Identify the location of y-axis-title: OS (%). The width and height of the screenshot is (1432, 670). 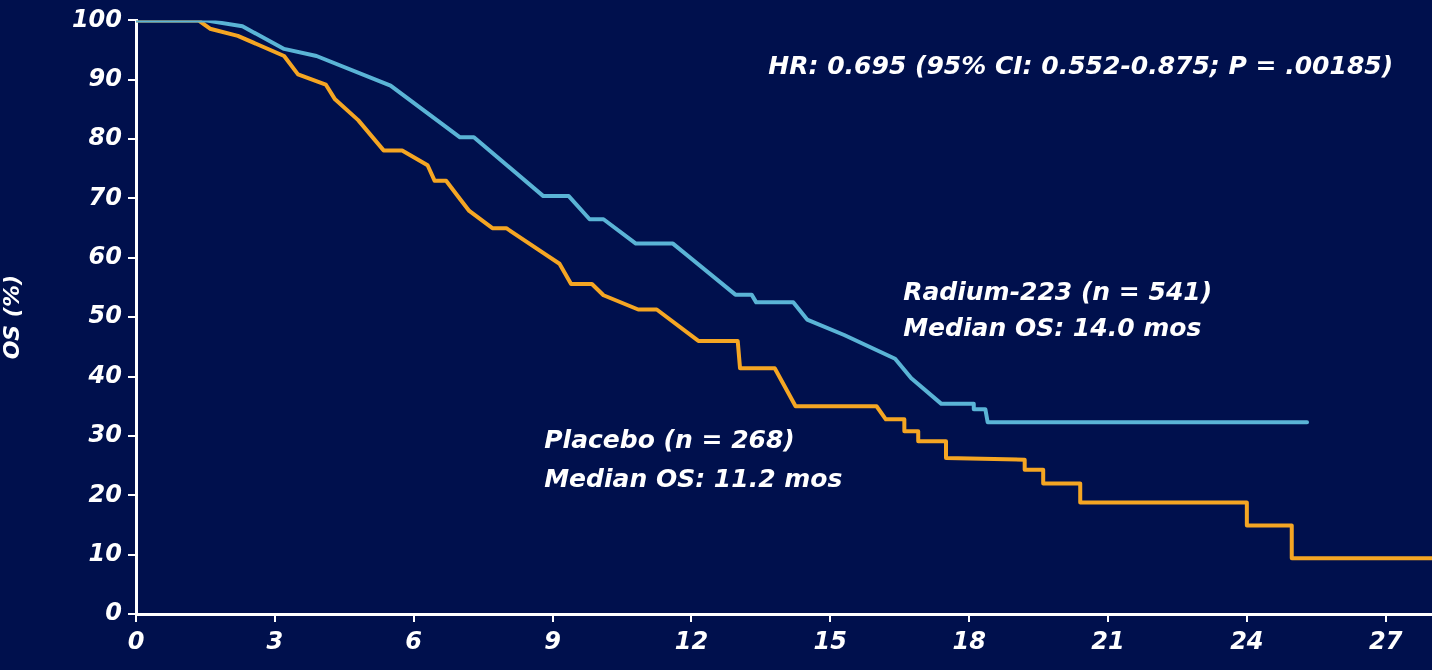
(12, 317).